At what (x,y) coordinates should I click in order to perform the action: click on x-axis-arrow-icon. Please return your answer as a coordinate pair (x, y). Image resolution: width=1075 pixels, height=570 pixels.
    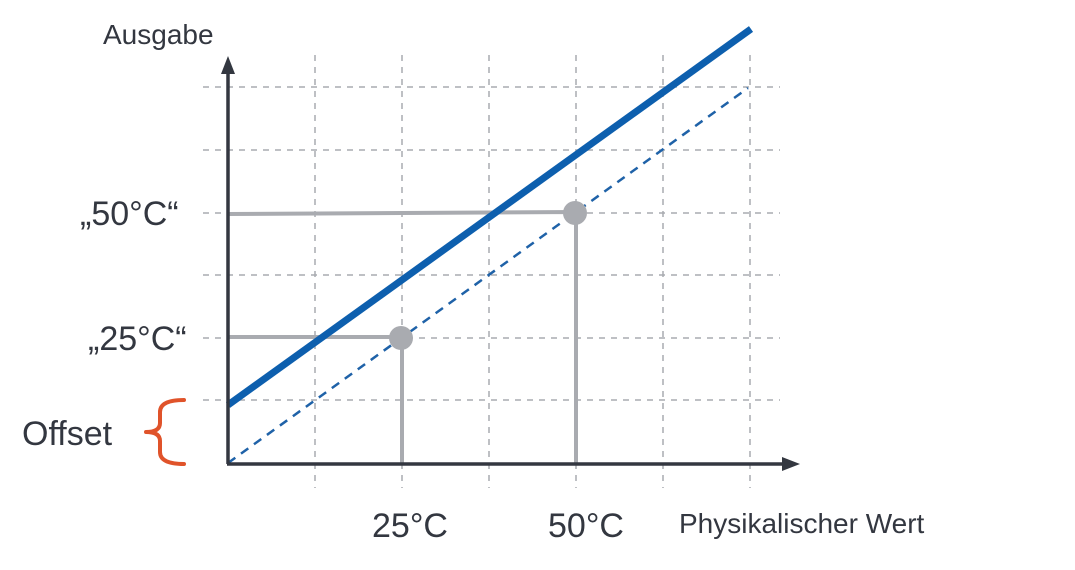
    Looking at the image, I should click on (791, 464).